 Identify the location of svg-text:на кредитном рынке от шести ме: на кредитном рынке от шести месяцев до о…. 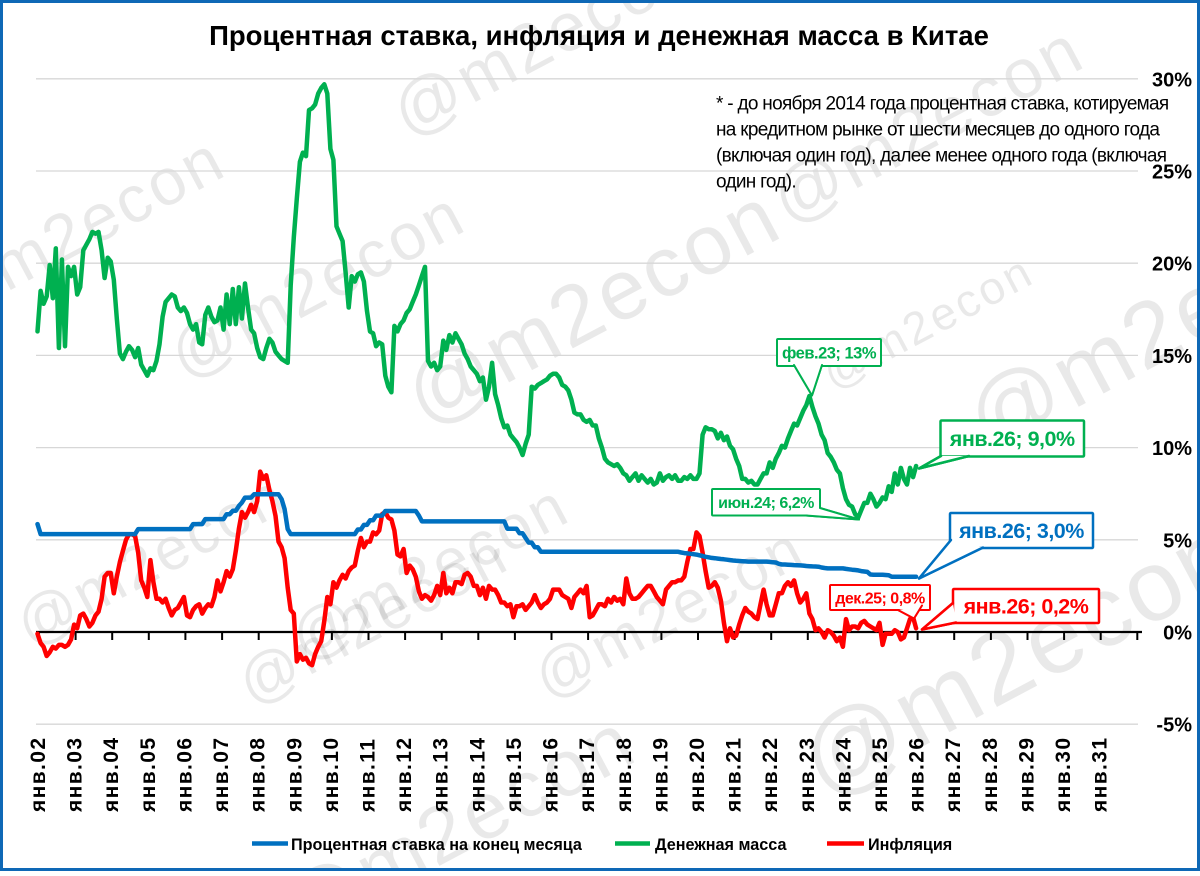
(938, 130).